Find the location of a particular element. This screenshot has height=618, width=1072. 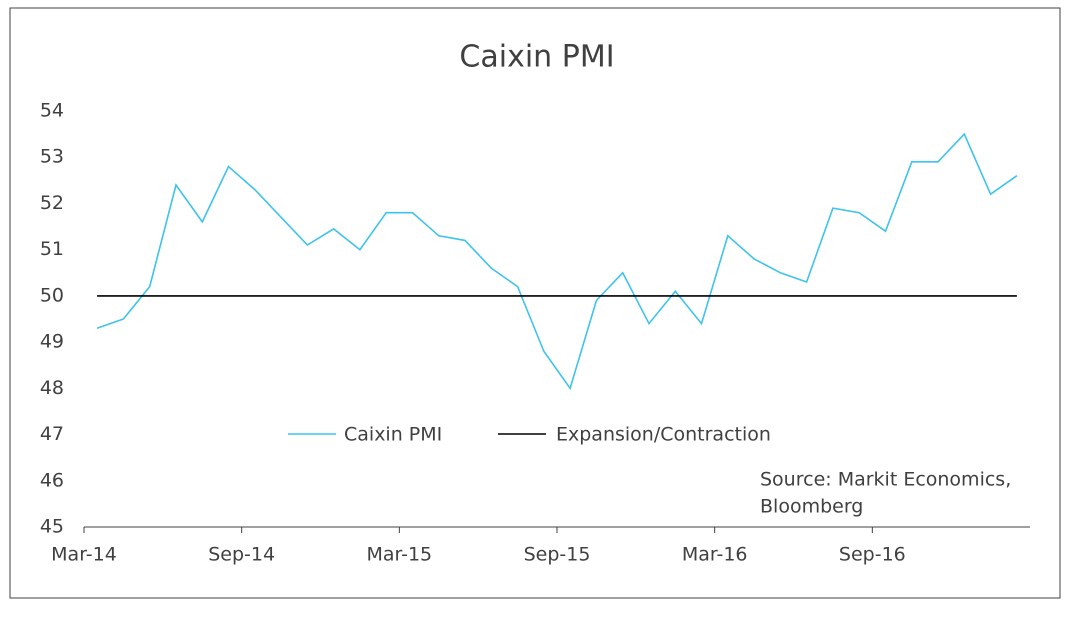

x-tick-label: Sep-15 is located at coordinates (557, 555).